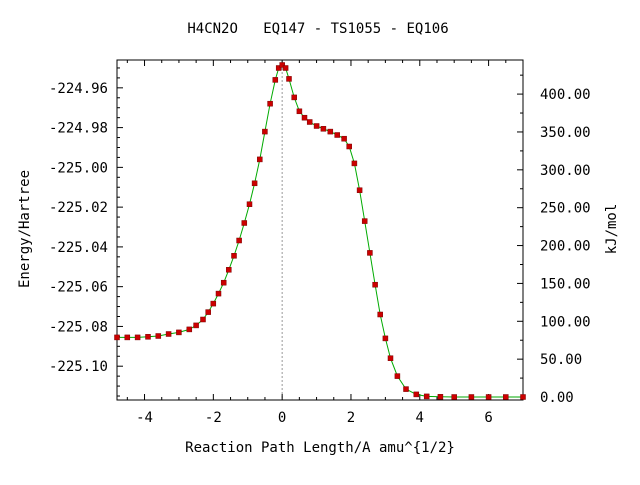 The image size is (640, 485). What do you see at coordinates (317, 29) in the screenshot?
I see `chart-title: H4CN2O EQ147 - TS1055 - EQ106` at bounding box center [317, 29].